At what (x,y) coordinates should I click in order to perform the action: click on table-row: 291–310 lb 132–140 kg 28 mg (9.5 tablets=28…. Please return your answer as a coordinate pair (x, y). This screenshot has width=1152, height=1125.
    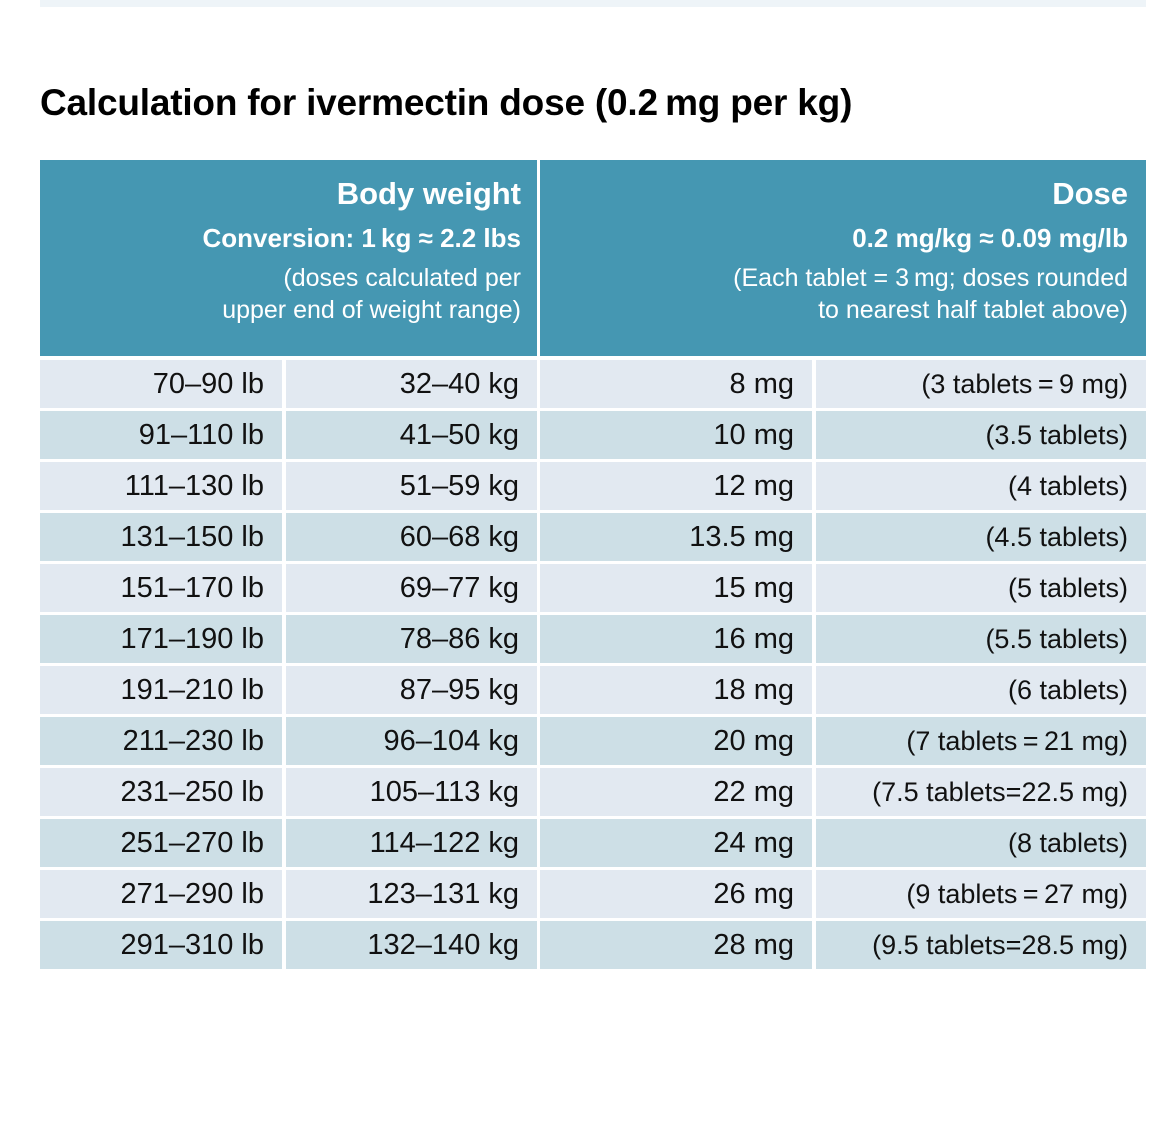
    Looking at the image, I should click on (593, 946).